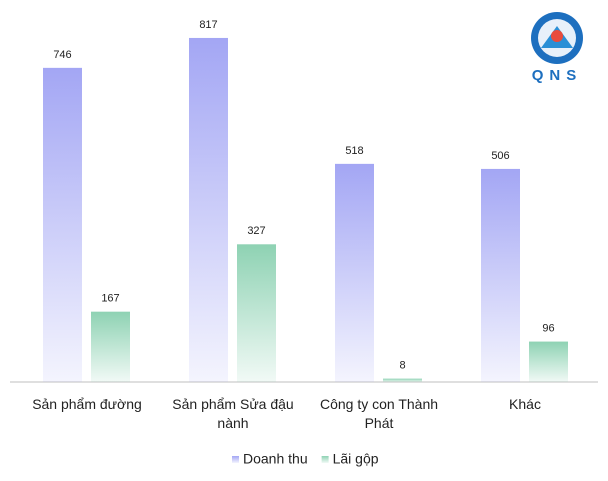 This screenshot has height=481, width=608. What do you see at coordinates (548, 328) in the screenshot?
I see `data-label: 96` at bounding box center [548, 328].